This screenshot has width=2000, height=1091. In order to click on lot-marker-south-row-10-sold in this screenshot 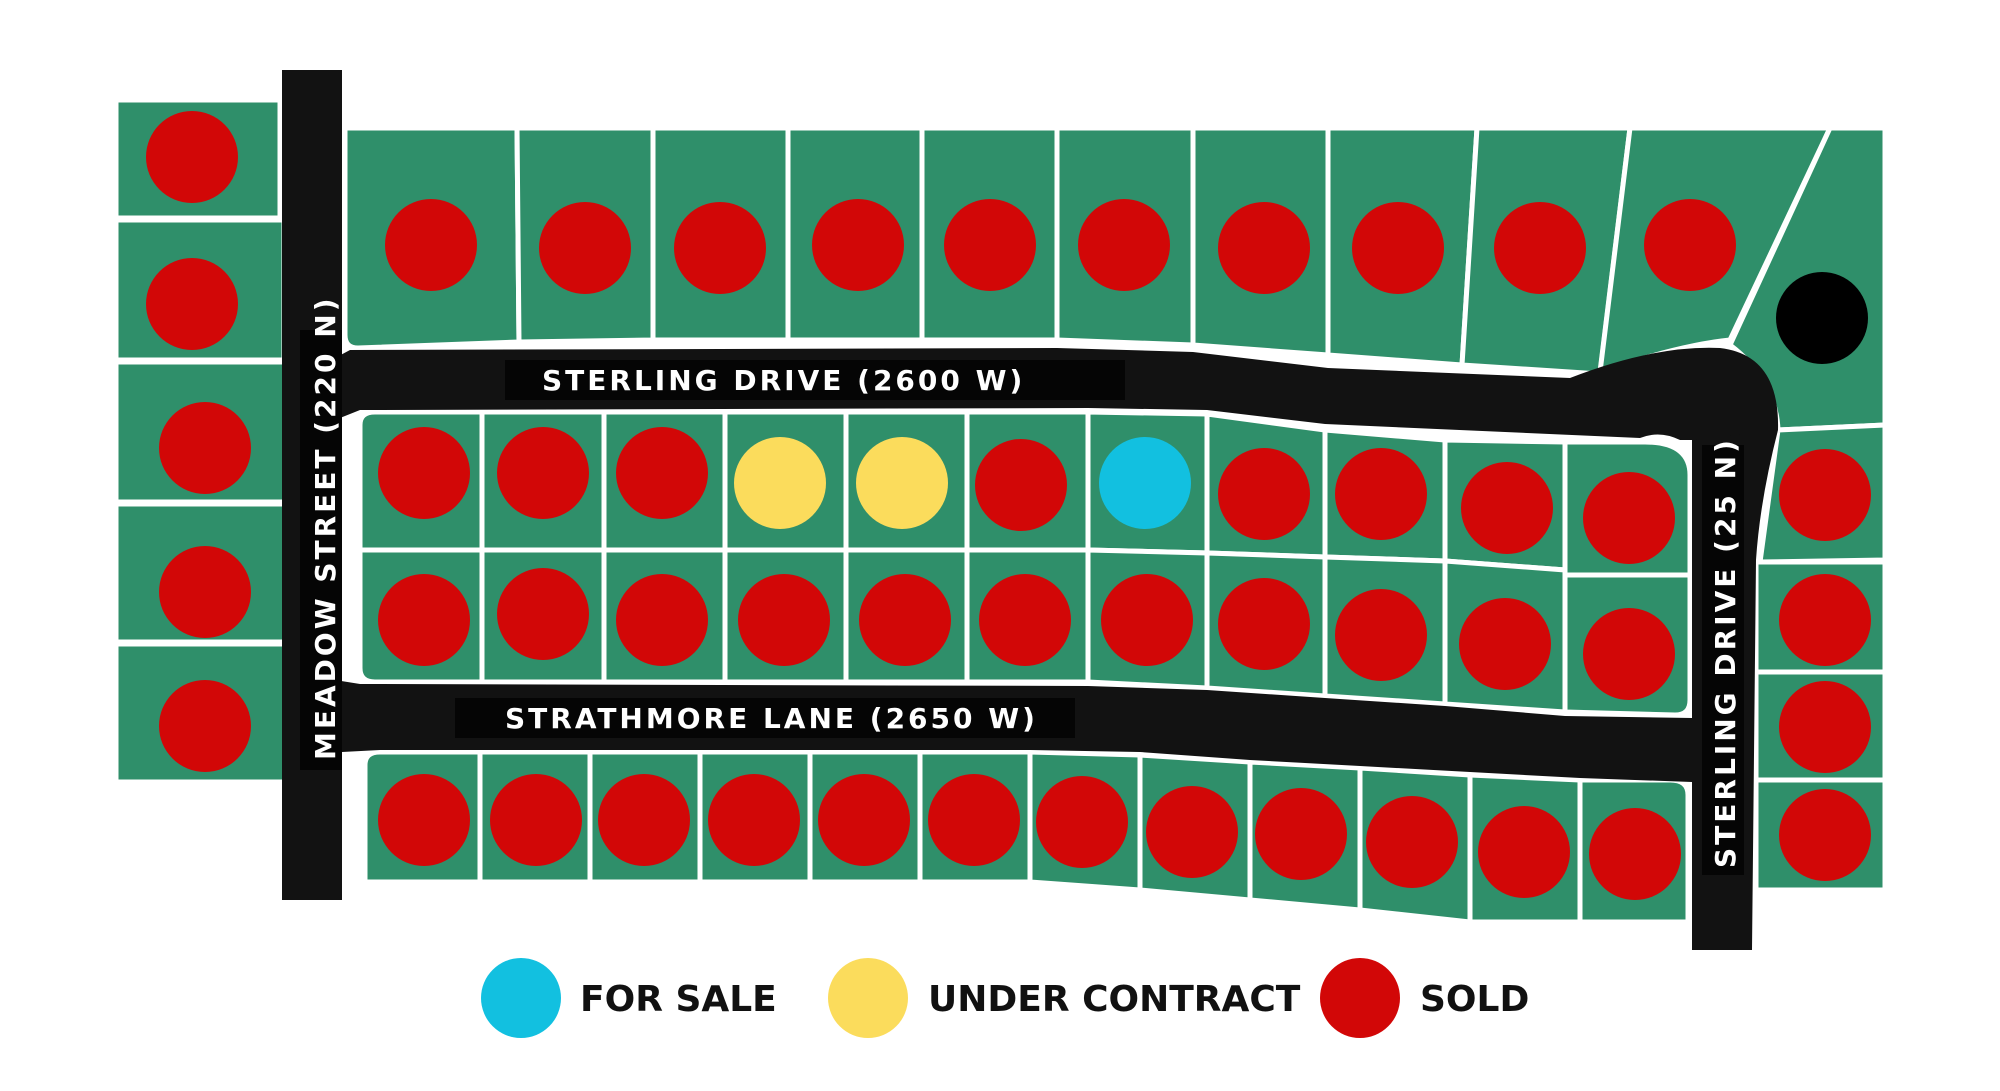, I will do `click(1412, 842)`.